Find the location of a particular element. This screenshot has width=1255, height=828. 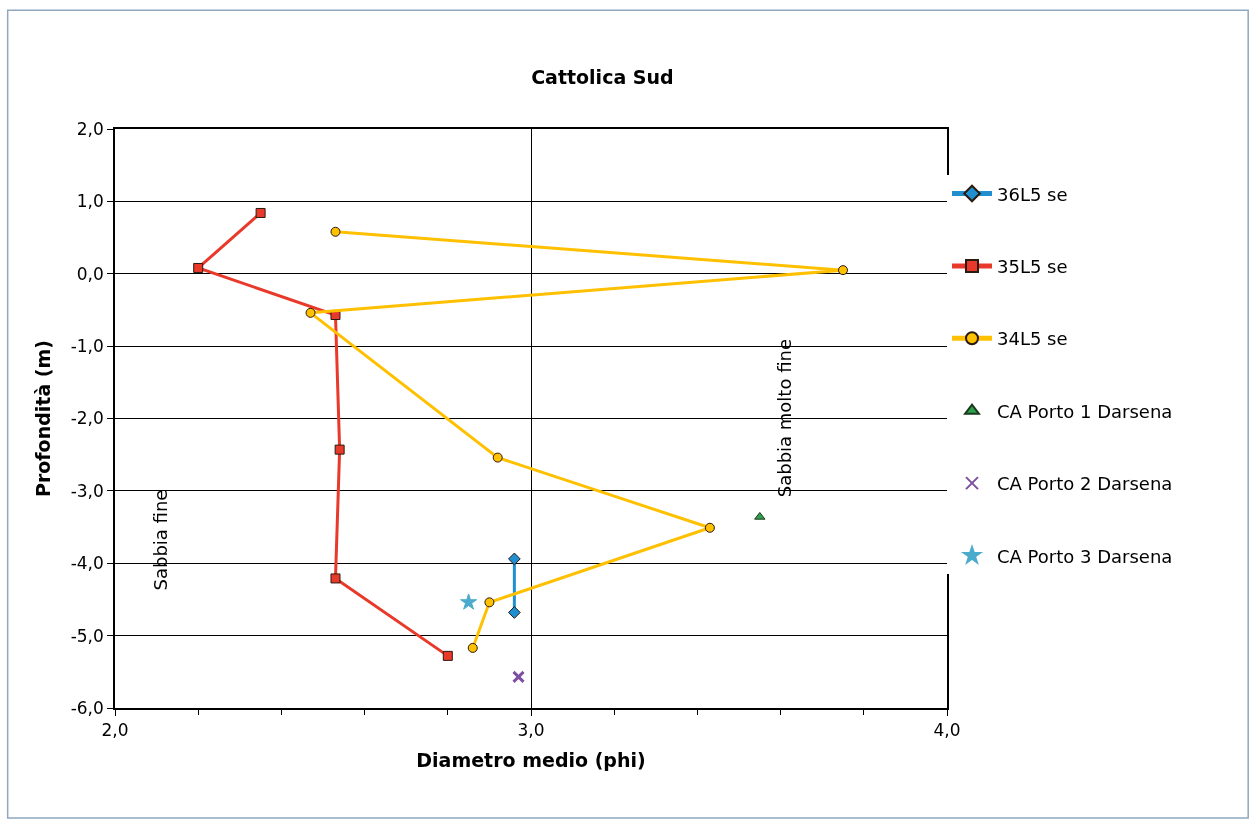

x-tick-label: 3,0 is located at coordinates (531, 730).